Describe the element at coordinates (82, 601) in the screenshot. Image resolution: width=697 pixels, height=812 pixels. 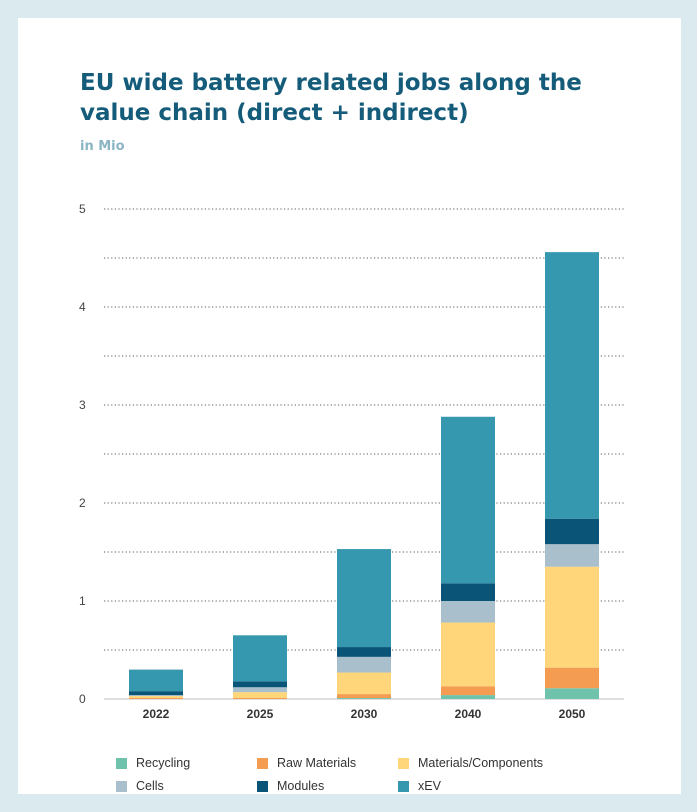
I see `y-tick-label: 1` at that location.